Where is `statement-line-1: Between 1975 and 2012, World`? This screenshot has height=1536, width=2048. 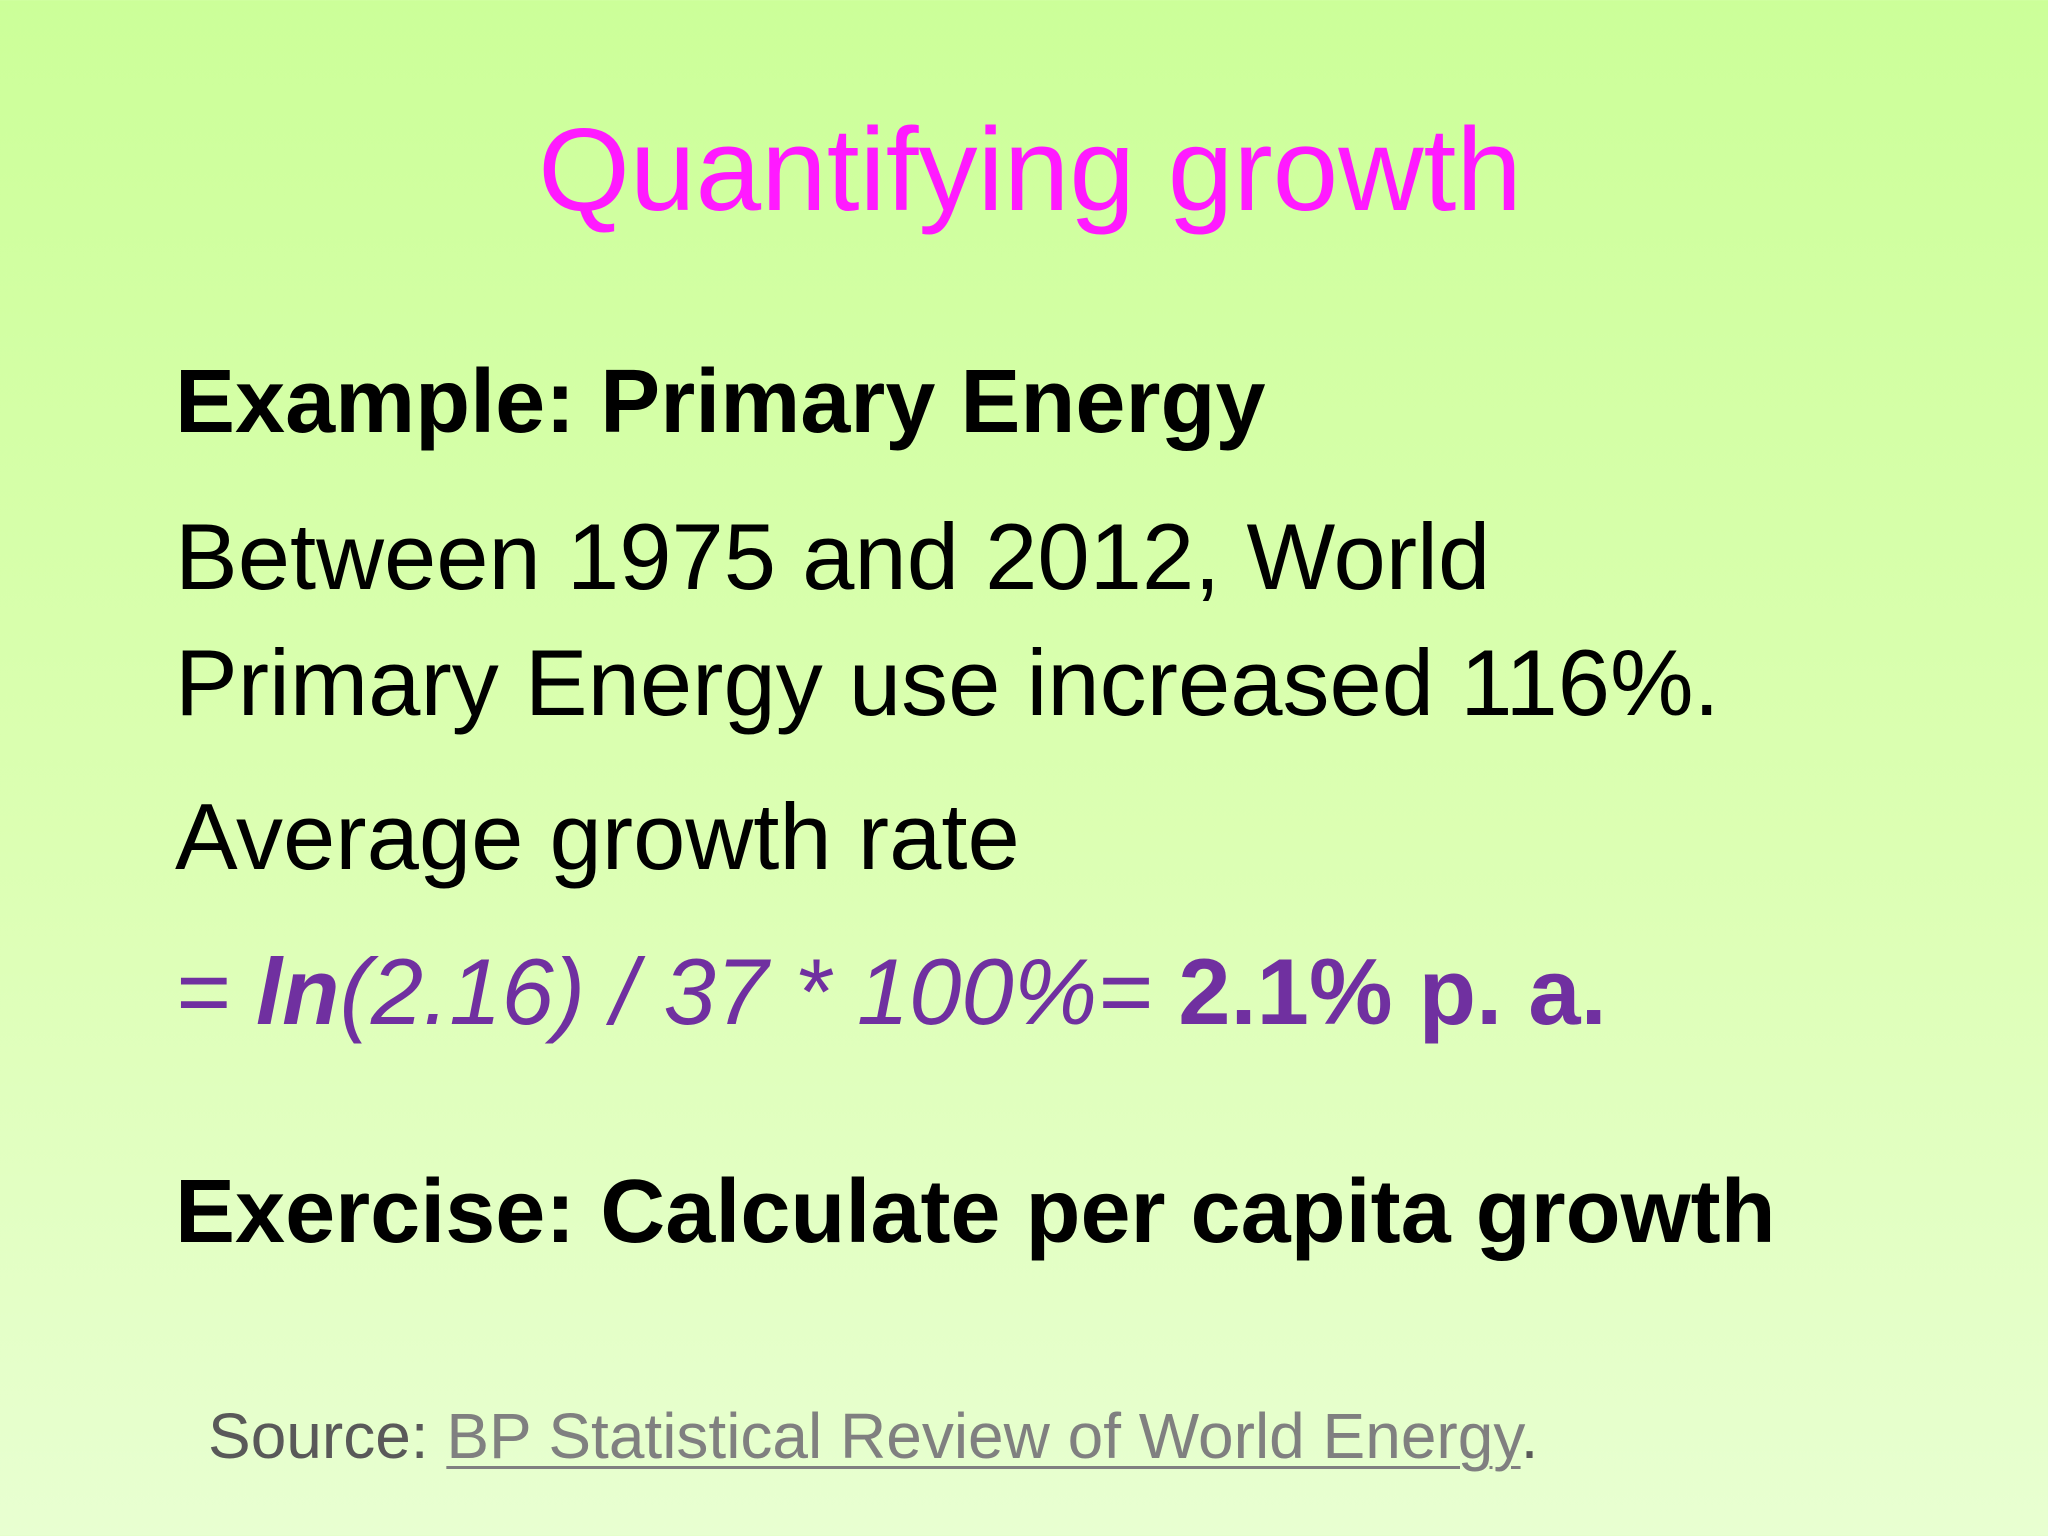 statement-line-1: Between 1975 and 2012, World is located at coordinates (833, 556).